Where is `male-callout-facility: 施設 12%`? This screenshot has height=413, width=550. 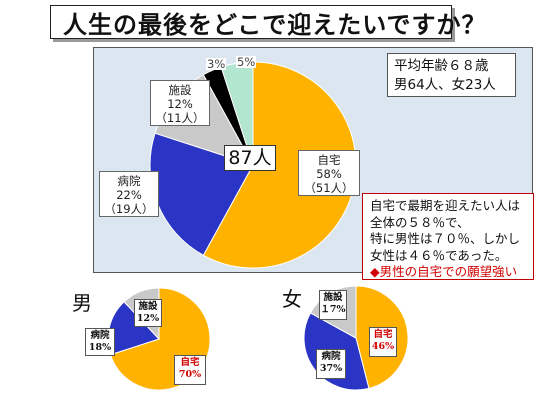 male-callout-facility: 施設 12% is located at coordinates (148, 313).